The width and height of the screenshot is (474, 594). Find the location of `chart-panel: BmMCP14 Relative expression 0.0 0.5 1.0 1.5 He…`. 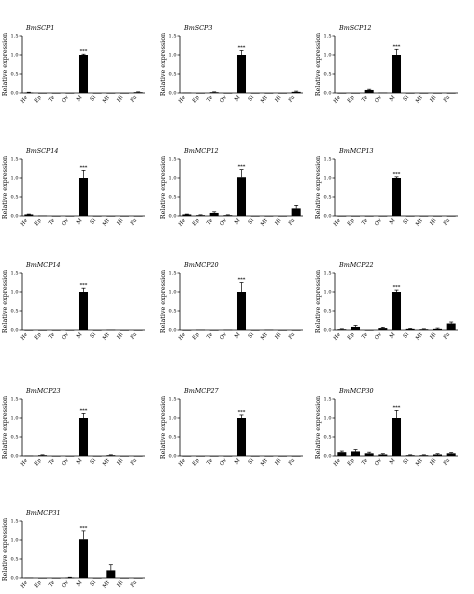

chart-panel: BmMCP14 Relative expression 0.0 0.5 1.0 1.5 He… is located at coordinates (73, 301).